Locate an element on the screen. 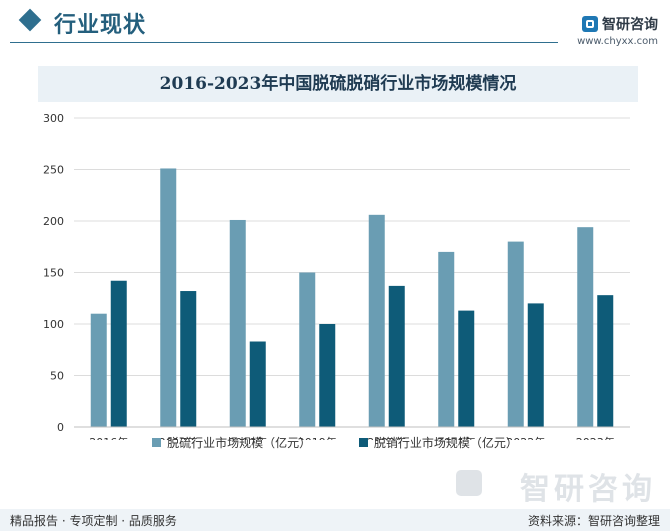  x-tick-label: 2019年 is located at coordinates (317, 437).